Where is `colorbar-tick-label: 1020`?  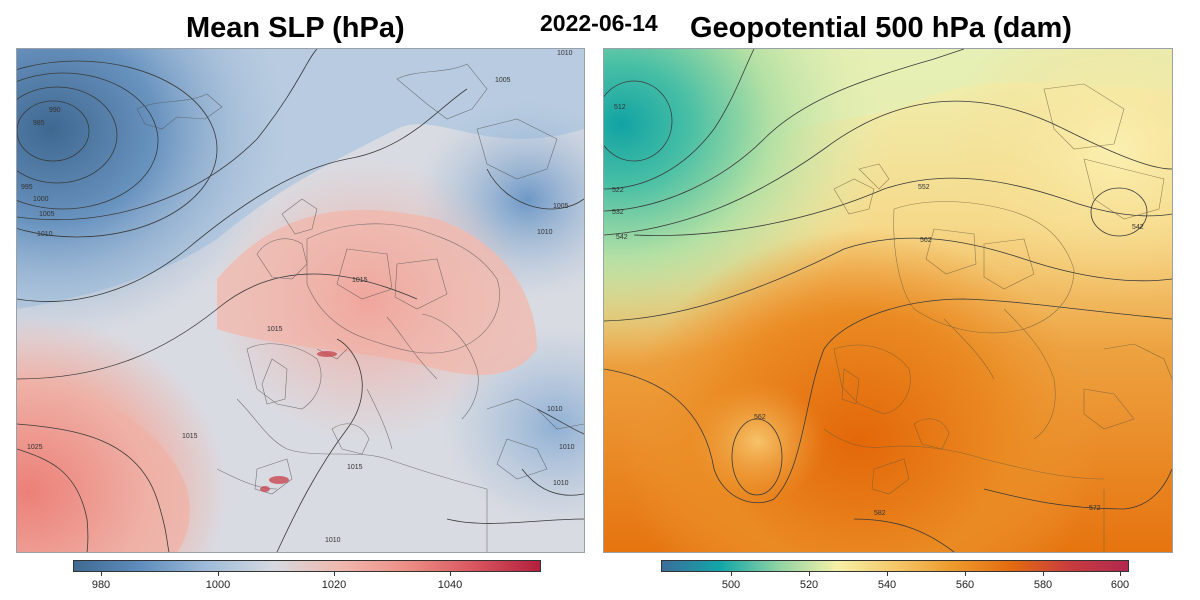 colorbar-tick-label: 1020 is located at coordinates (334, 585).